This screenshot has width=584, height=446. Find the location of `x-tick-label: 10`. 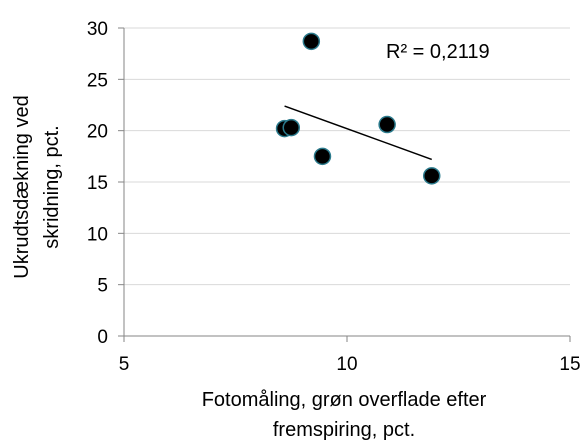

x-tick-label: 10 is located at coordinates (346, 364).